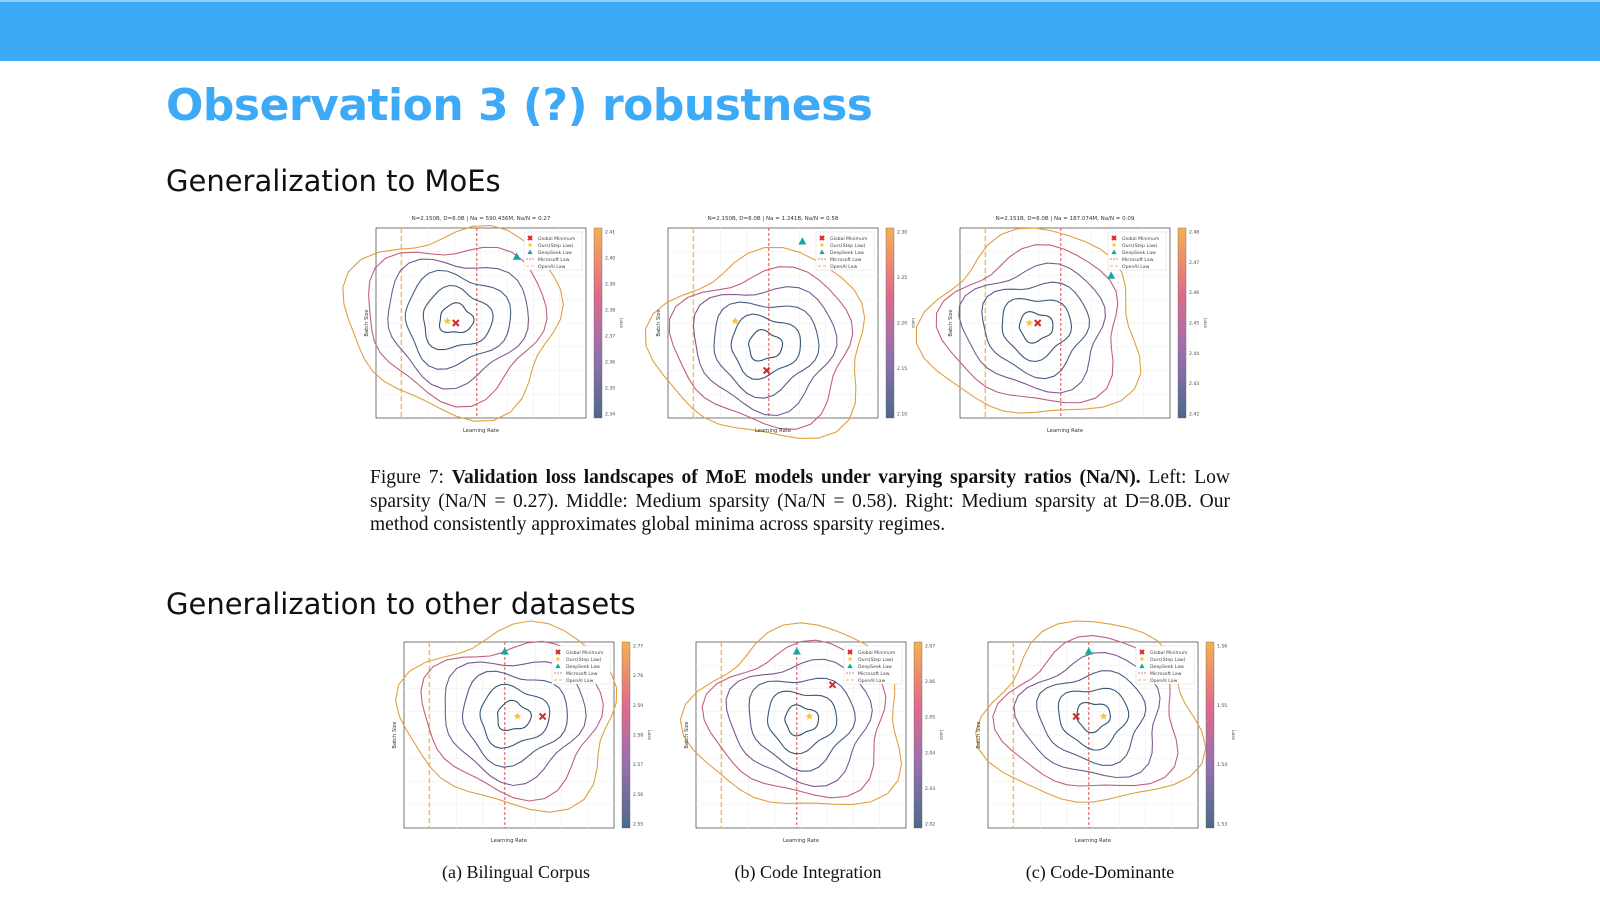 This screenshot has width=1600, height=901. What do you see at coordinates (1222, 765) in the screenshot?
I see `colorbar-tick-label: 1.54` at bounding box center [1222, 765].